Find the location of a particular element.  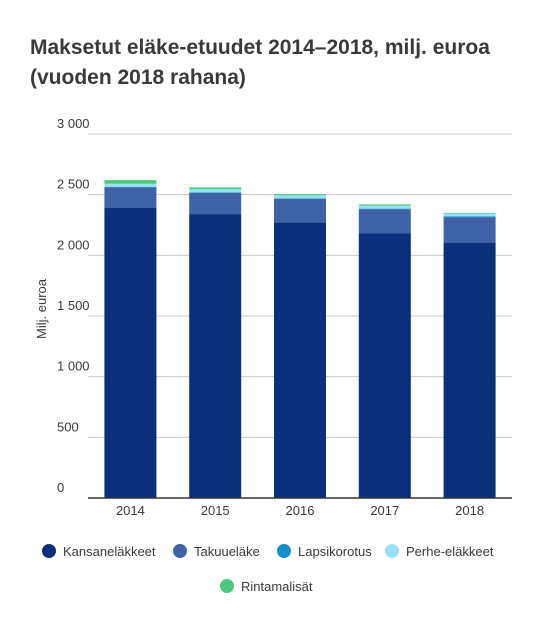

legend-item: Kansaneläkkeet is located at coordinates (99, 551).